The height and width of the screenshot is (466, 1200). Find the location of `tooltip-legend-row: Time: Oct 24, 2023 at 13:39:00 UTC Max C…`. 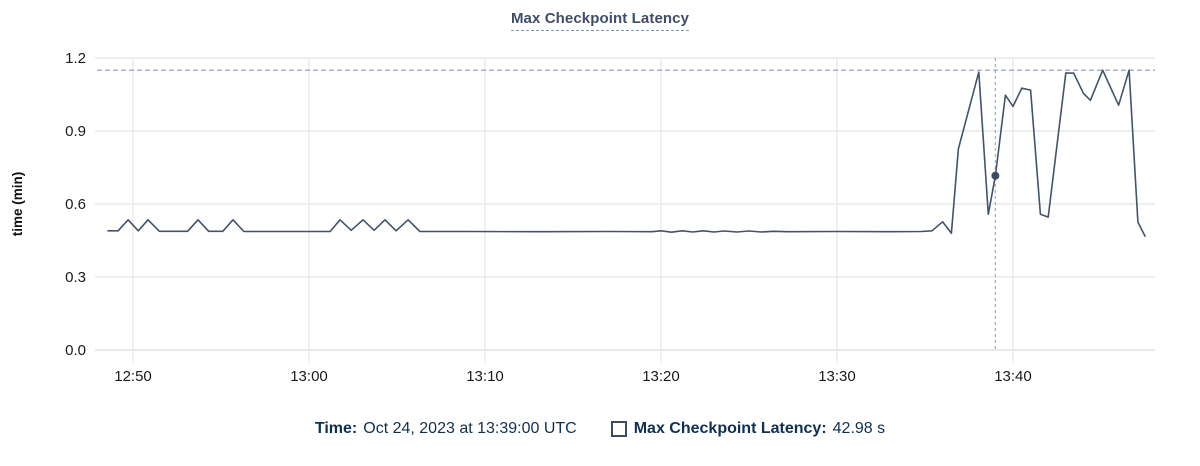

tooltip-legend-row: Time: Oct 24, 2023 at 13:39:00 UTC Max C… is located at coordinates (600, 429).